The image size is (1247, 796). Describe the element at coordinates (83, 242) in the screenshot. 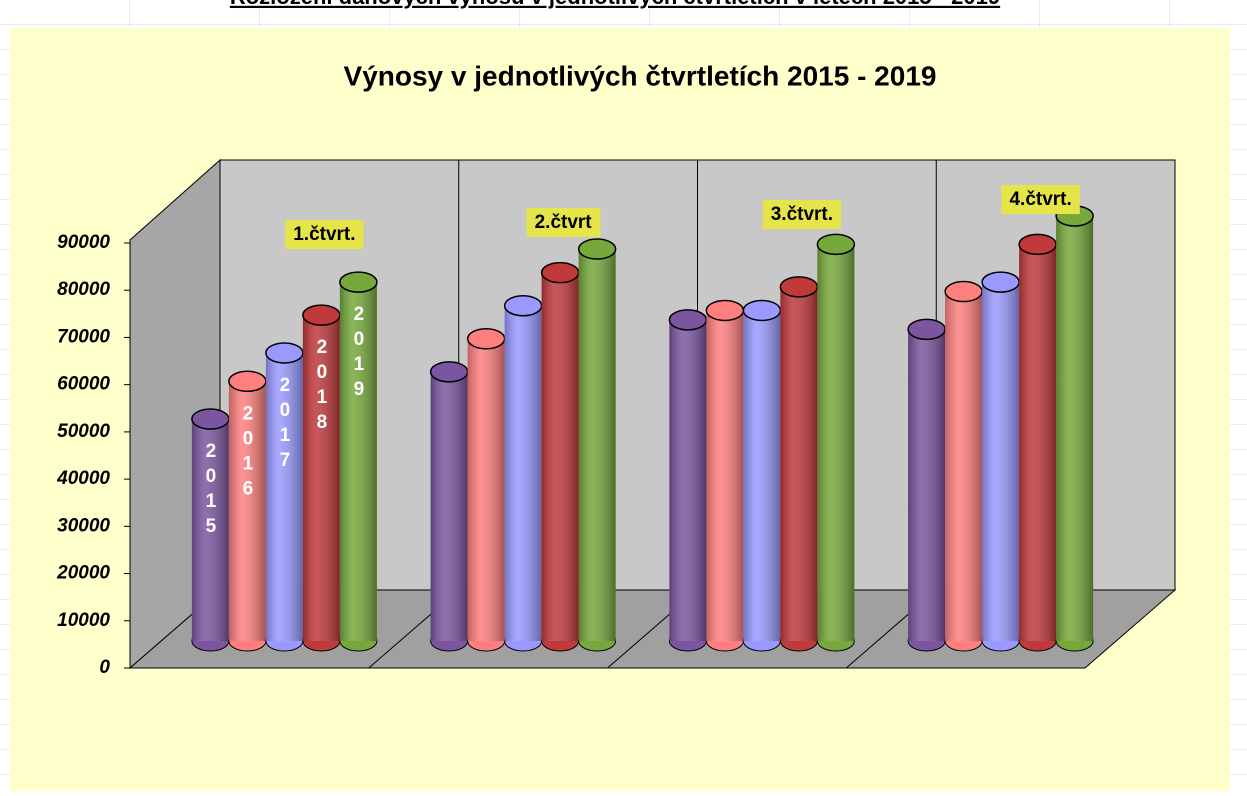

I see `y-tick-label: 90000` at that location.